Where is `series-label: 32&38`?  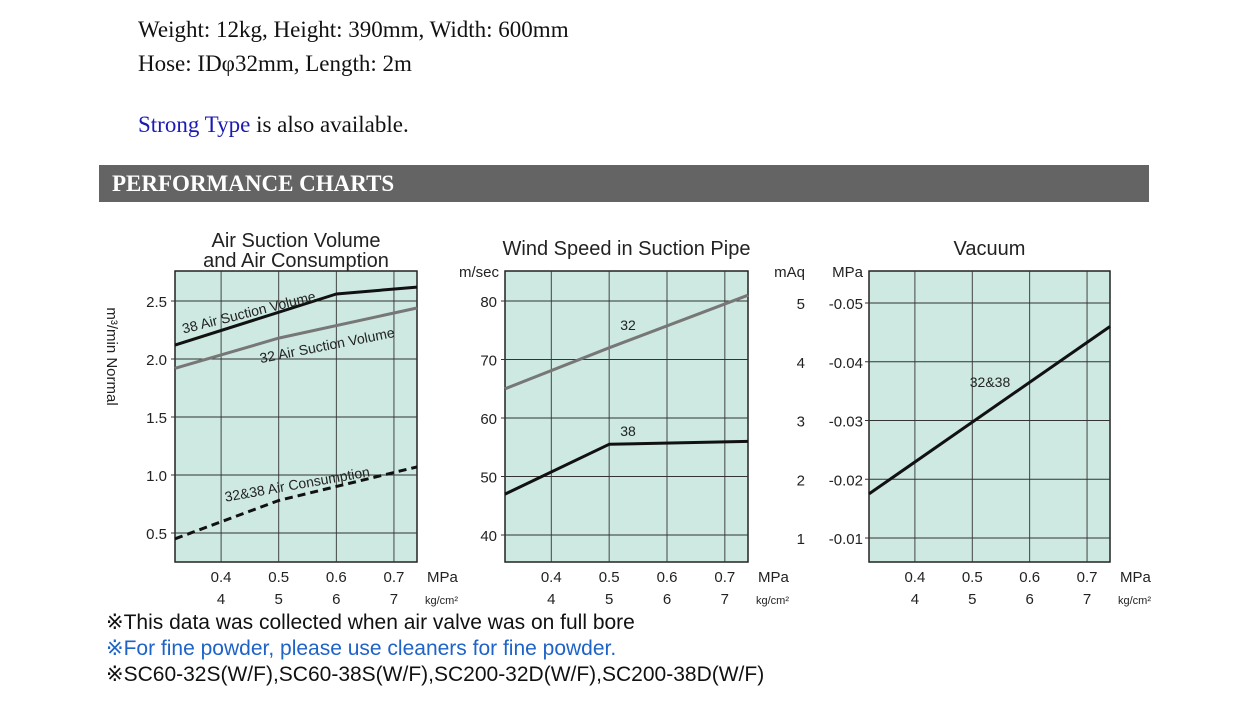 series-label: 32&38 is located at coordinates (990, 382).